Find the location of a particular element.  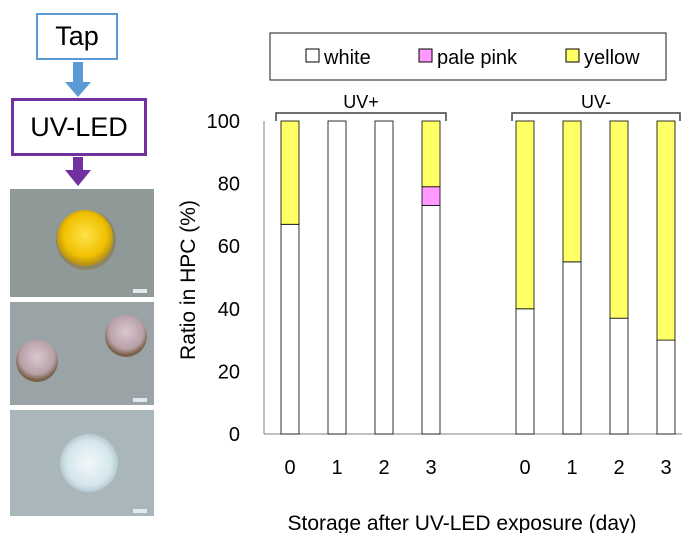

legend-label-pale-pink: pale pink is located at coordinates (477, 58).